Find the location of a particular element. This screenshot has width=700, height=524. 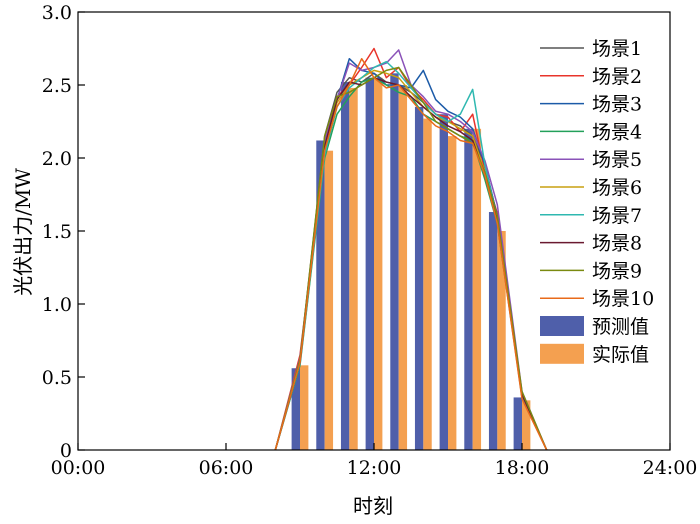

legend-swatch-actual is located at coordinates (562, 353).